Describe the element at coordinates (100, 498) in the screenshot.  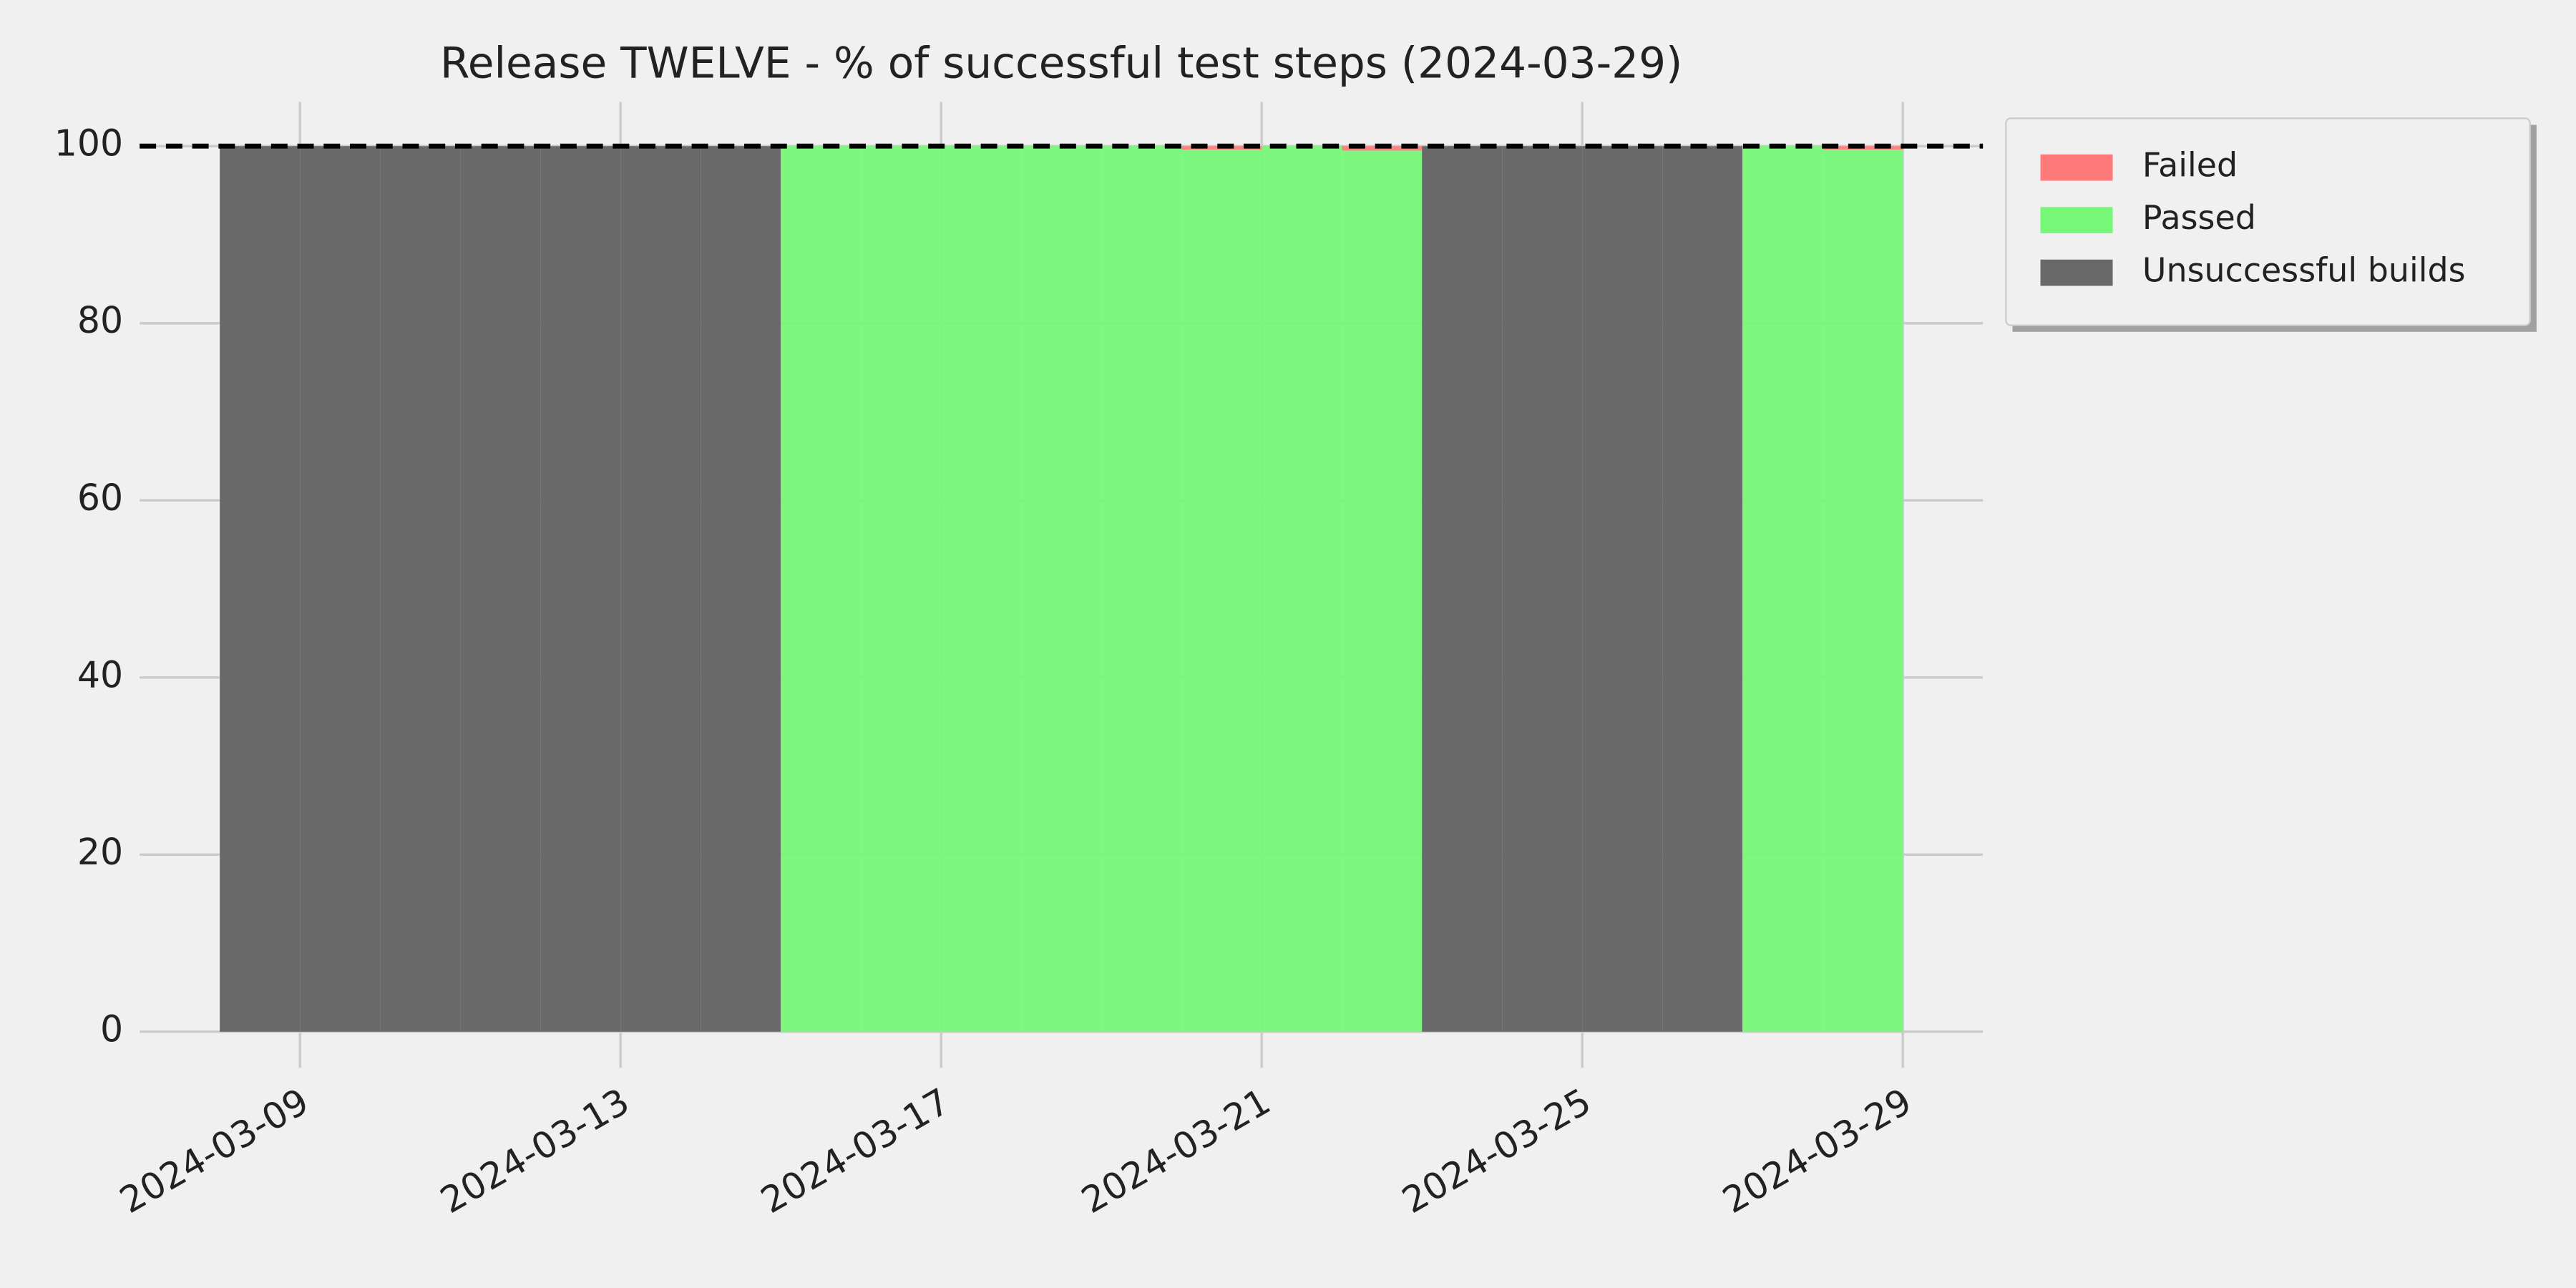
I see `y-tick-label: 60` at that location.